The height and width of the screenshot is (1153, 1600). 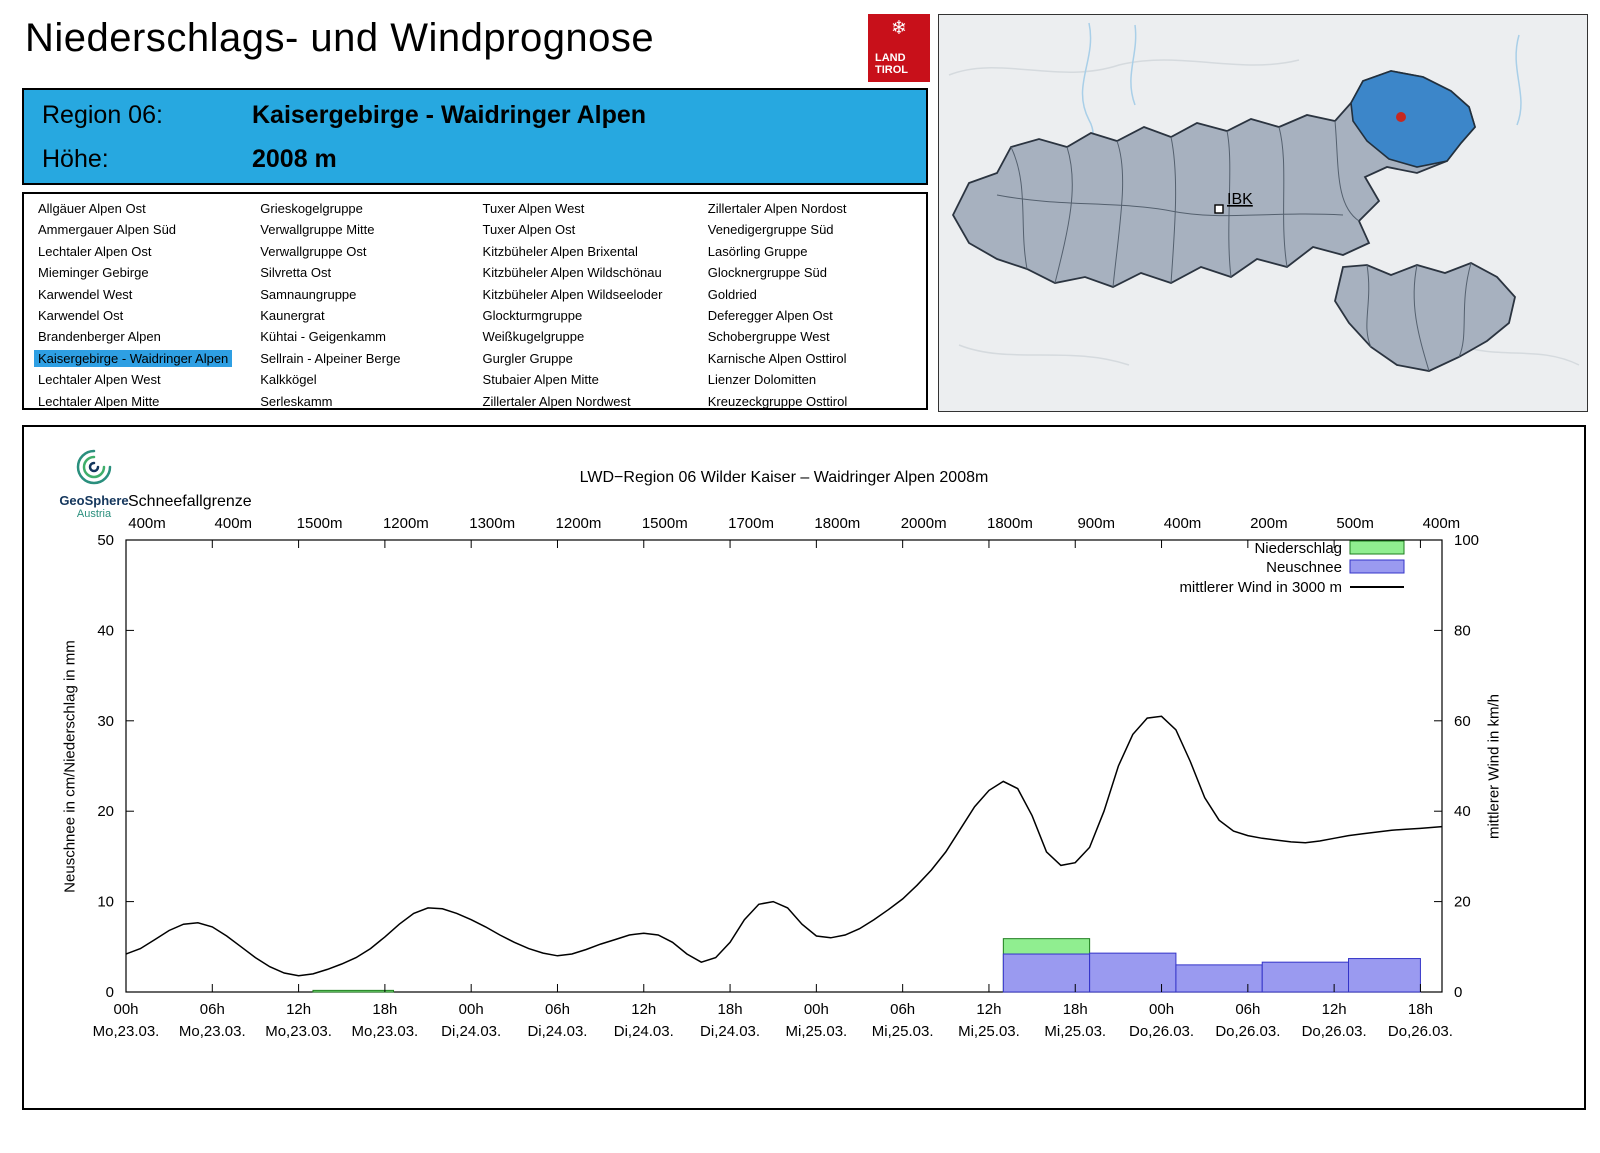 What do you see at coordinates (311, 208) in the screenshot?
I see `region-list-item: Grieskogelgruppe` at bounding box center [311, 208].